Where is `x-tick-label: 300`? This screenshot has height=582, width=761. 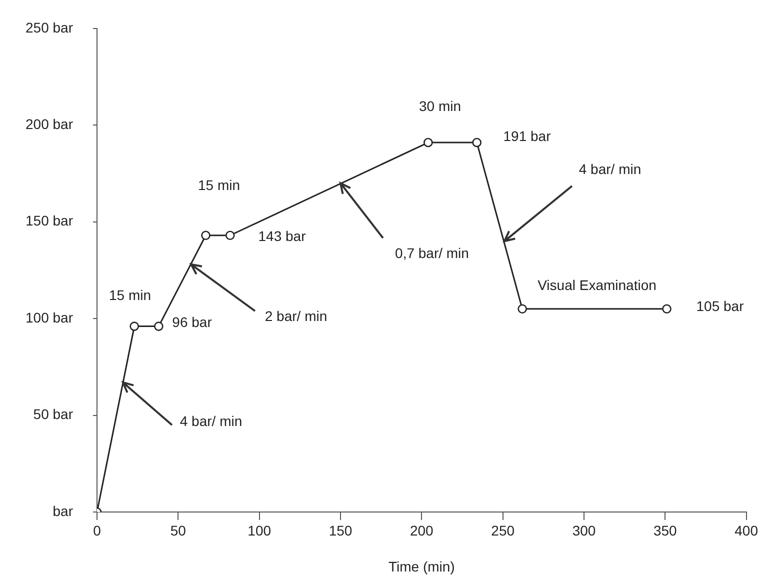
x-tick-label: 300 is located at coordinates (584, 530).